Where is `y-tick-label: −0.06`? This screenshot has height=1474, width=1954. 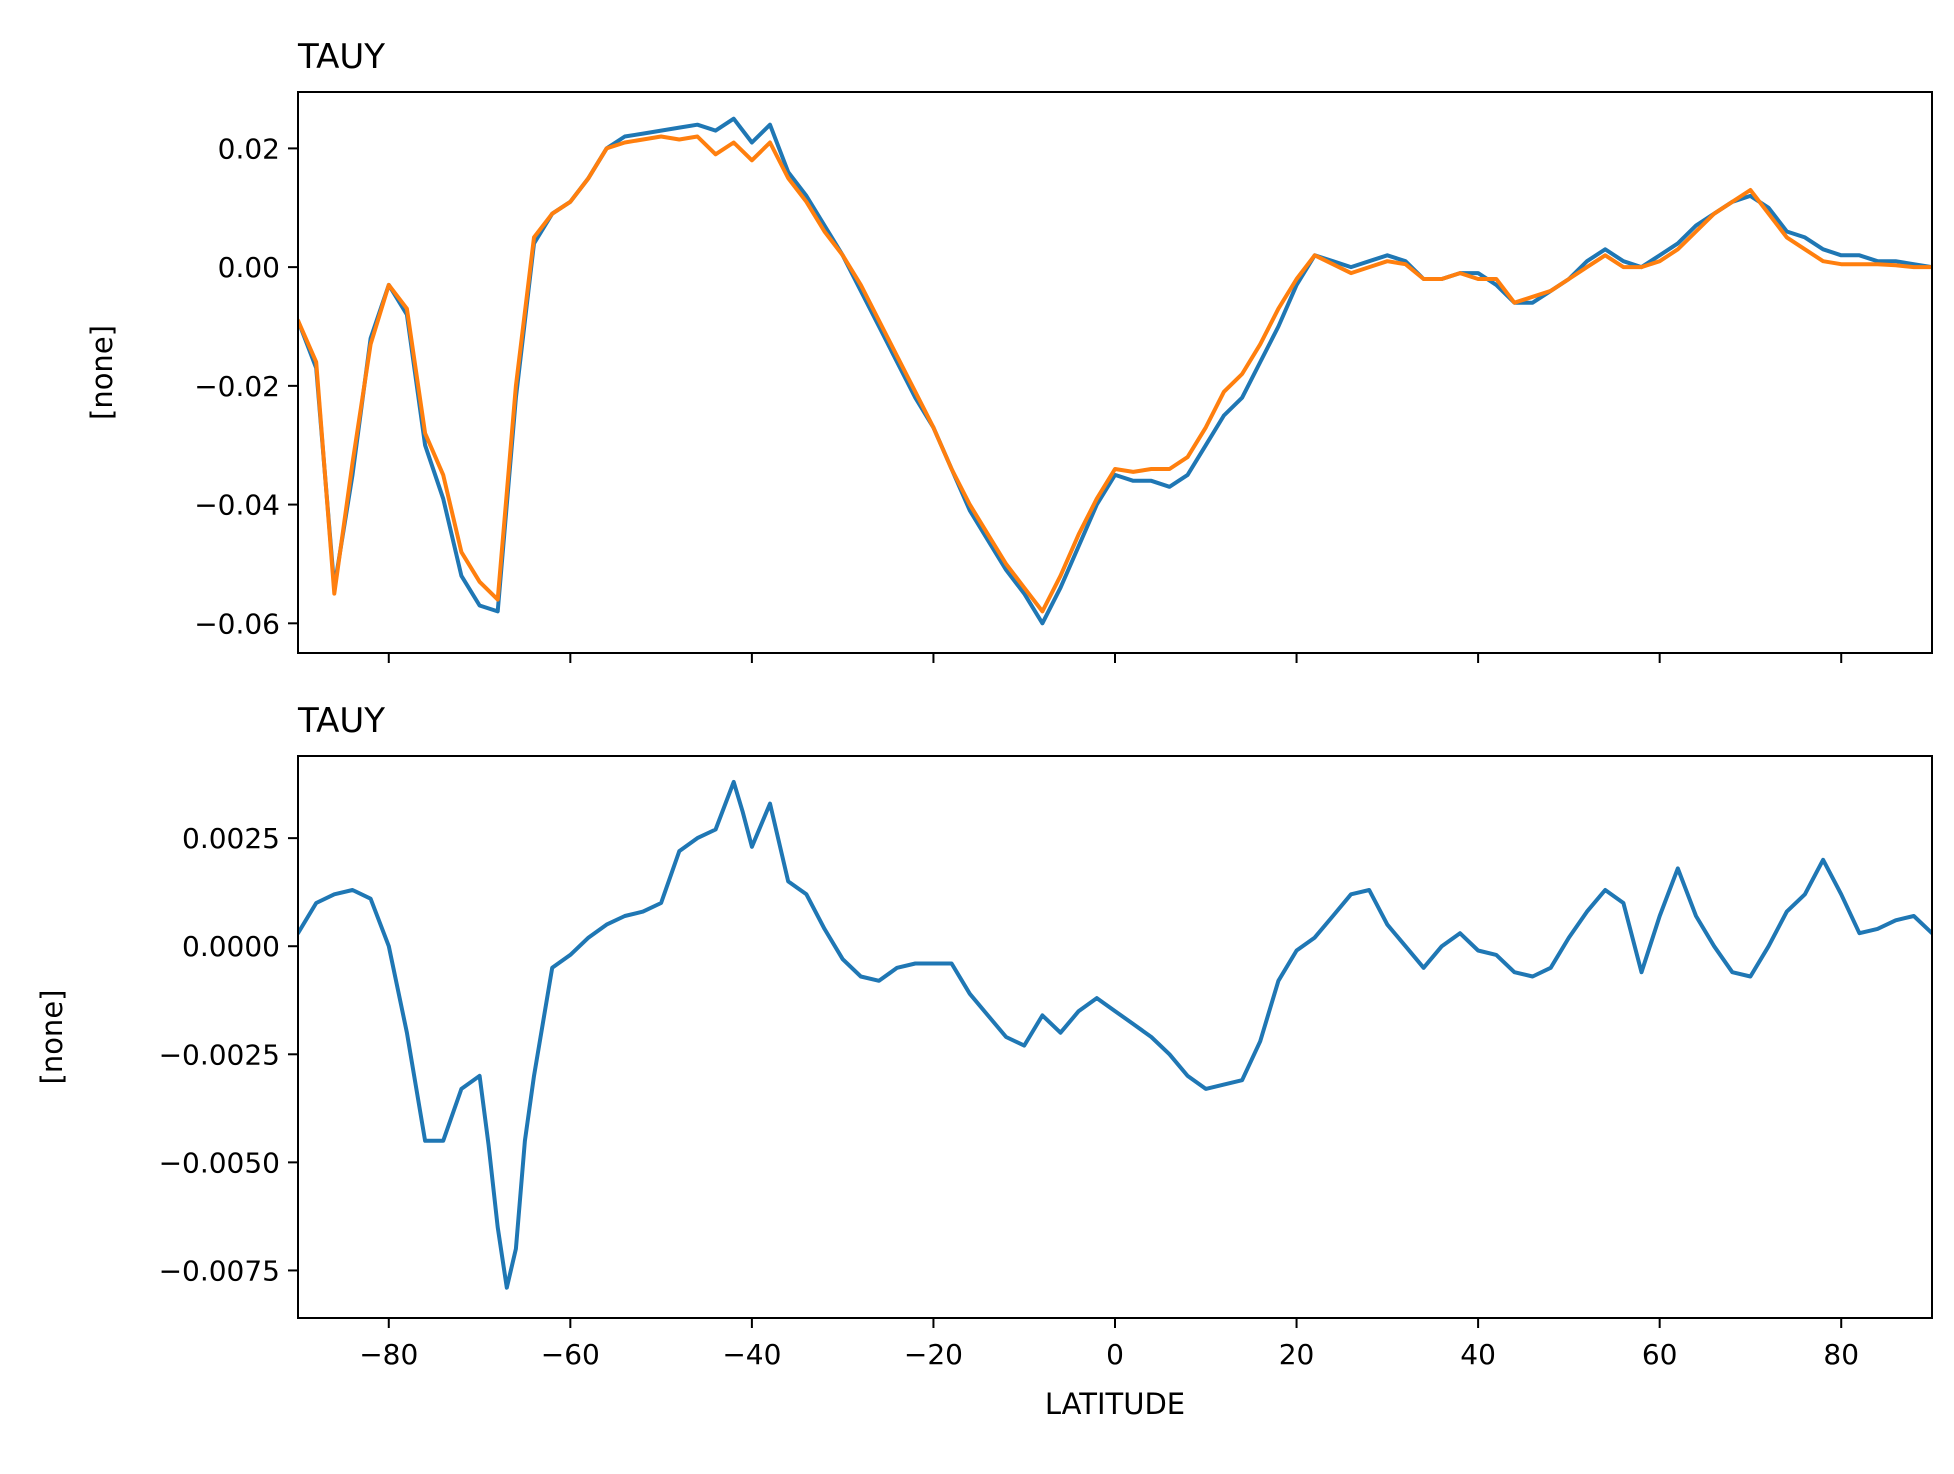 y-tick-label: −0.06 is located at coordinates (237, 623).